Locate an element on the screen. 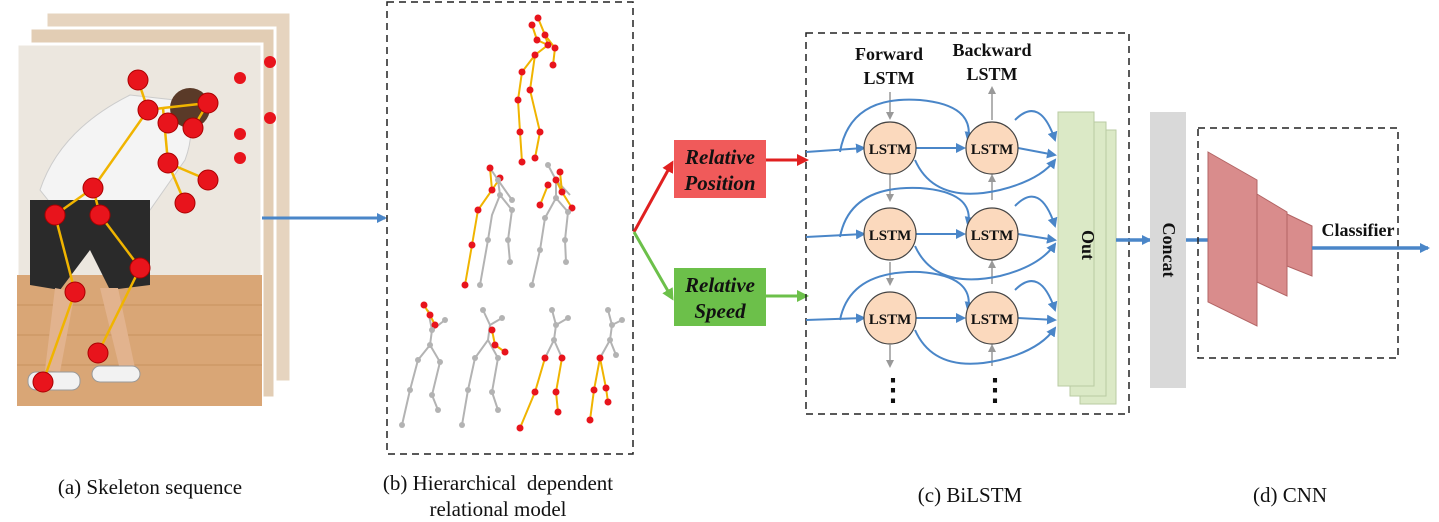  arrow-to-relative-position is located at coordinates (653, 196).